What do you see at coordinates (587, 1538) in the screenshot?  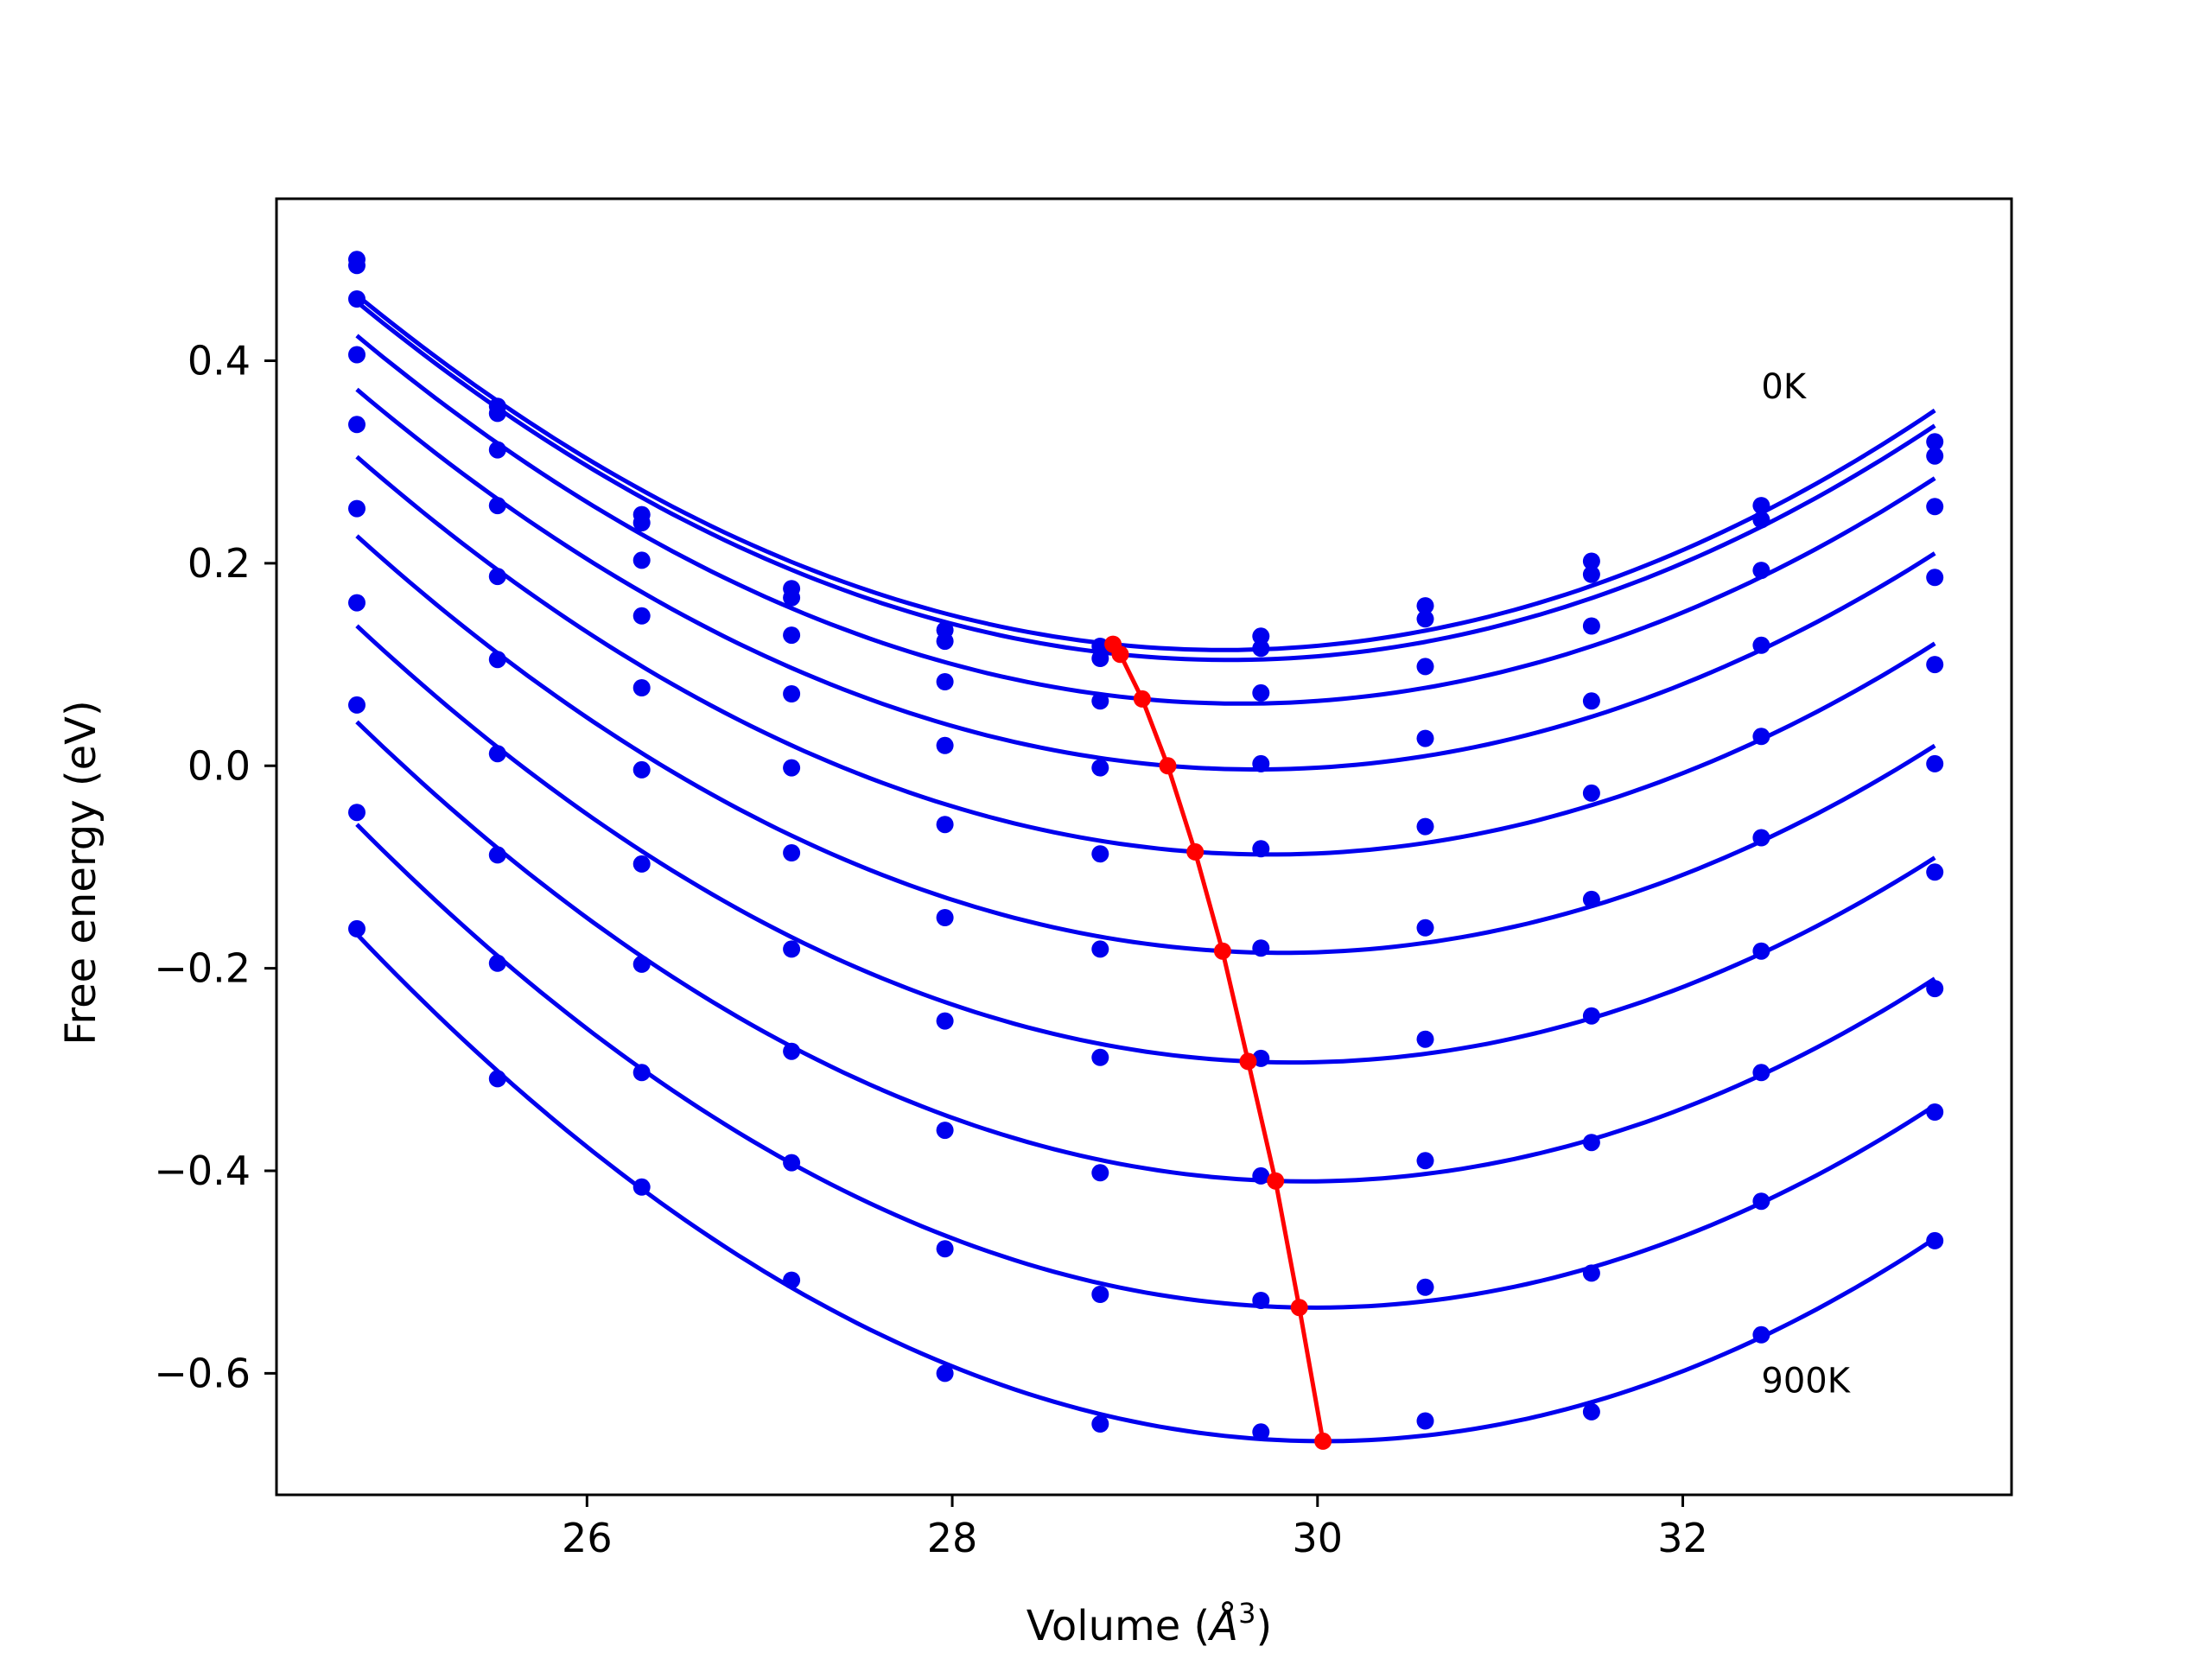 I see `x-tick-label-0: 26` at bounding box center [587, 1538].